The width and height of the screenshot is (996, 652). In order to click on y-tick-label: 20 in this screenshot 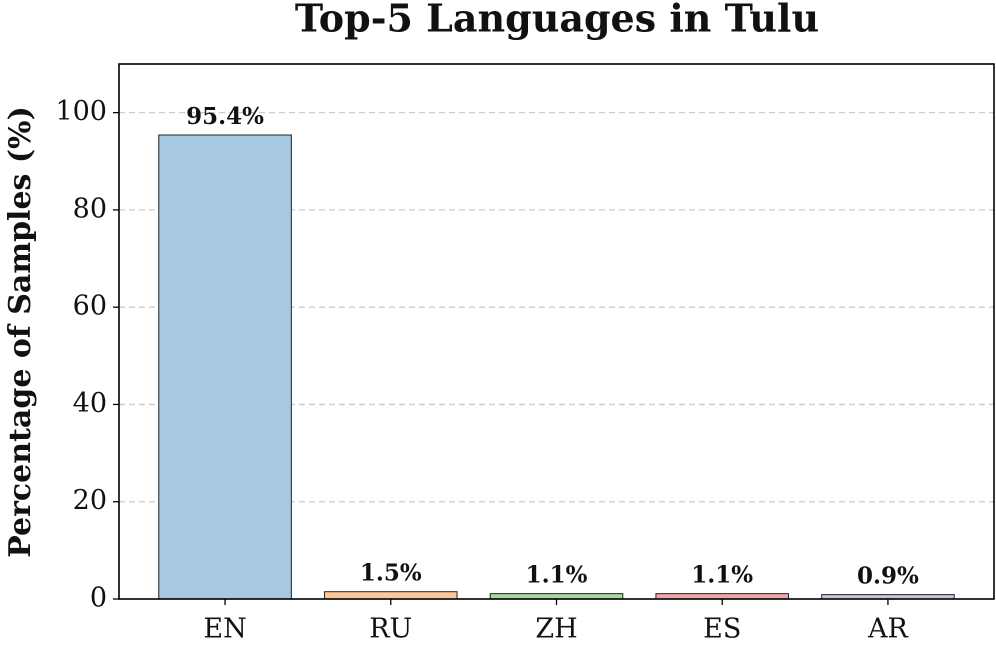, I will do `click(90, 500)`.